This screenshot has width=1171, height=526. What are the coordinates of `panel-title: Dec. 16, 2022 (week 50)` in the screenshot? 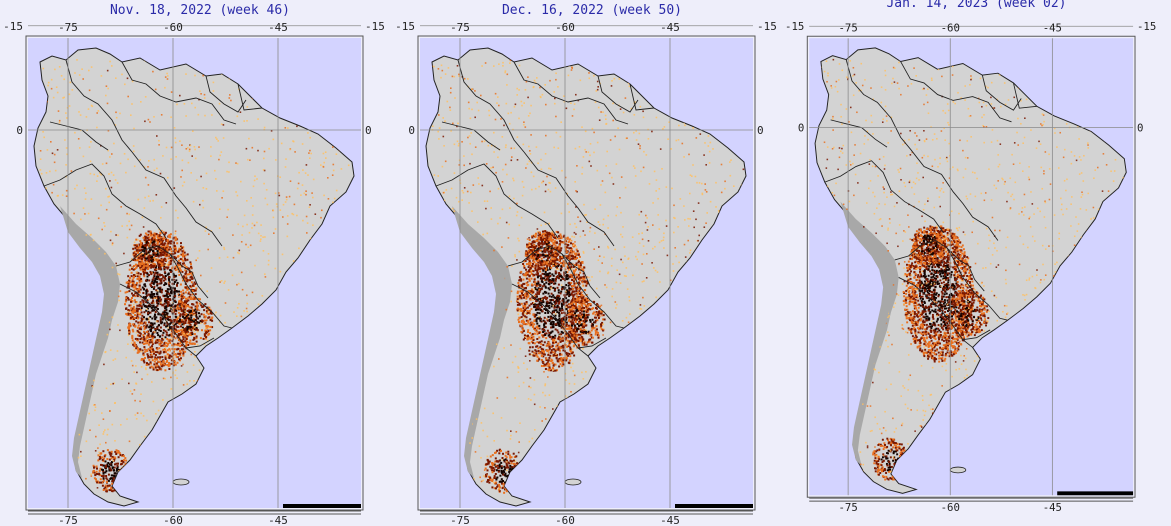 It's located at (591, 10).